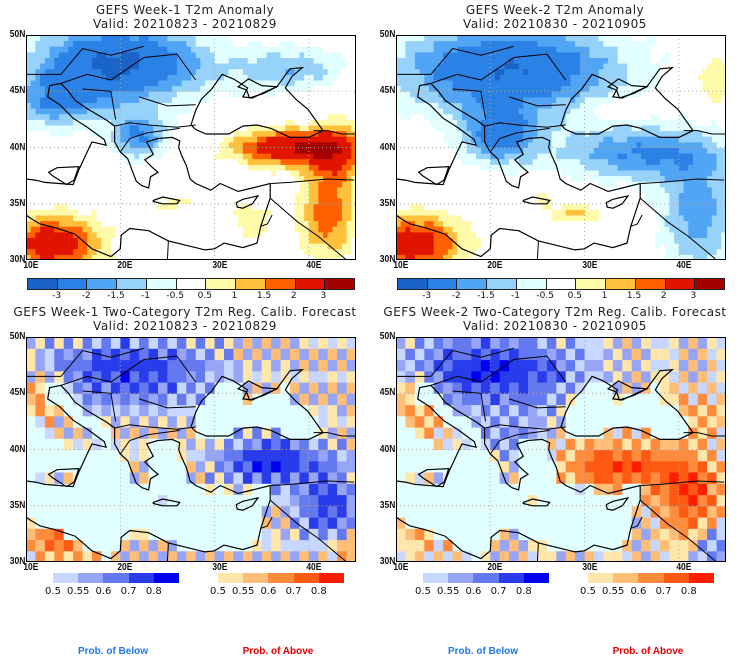  I want to click on lat-tick-label: 45N, so click(17, 91).